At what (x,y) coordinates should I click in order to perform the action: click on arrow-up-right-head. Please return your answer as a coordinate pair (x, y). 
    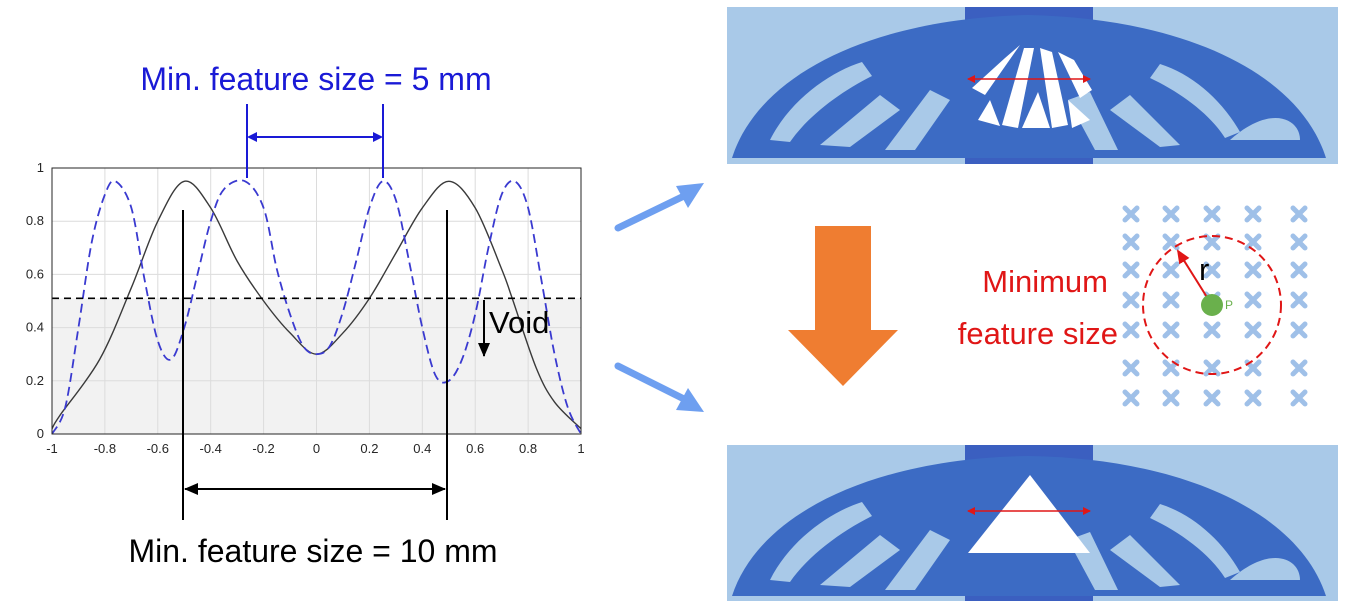
    Looking at the image, I should click on (690, 195).